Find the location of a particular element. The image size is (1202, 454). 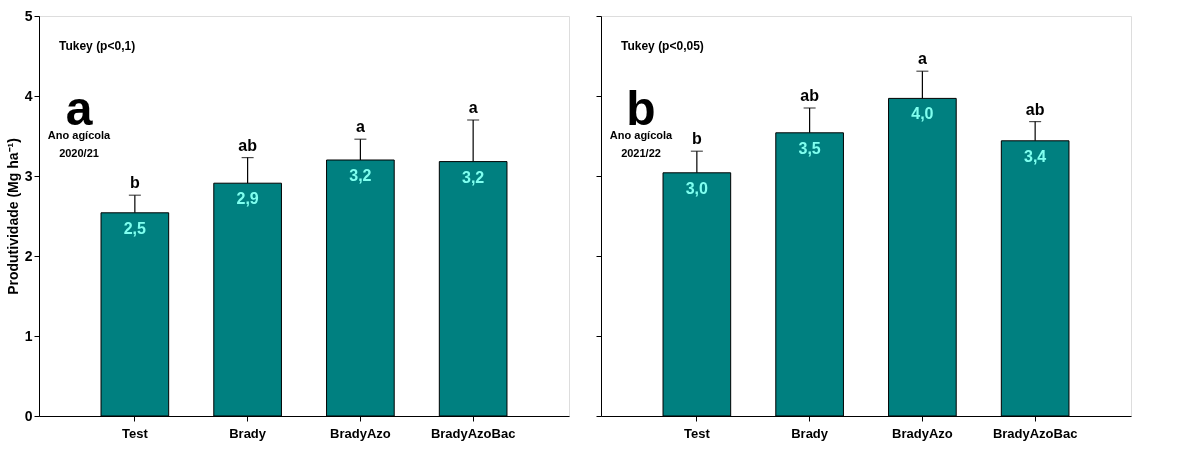

data-label: 3,0 is located at coordinates (697, 188).